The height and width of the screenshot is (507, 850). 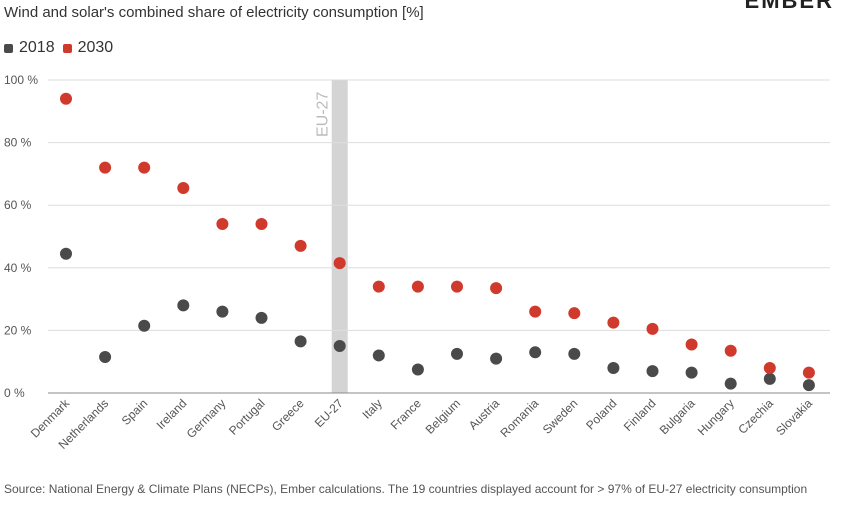 I want to click on x-tick-label: Sweden, so click(x=560, y=416).